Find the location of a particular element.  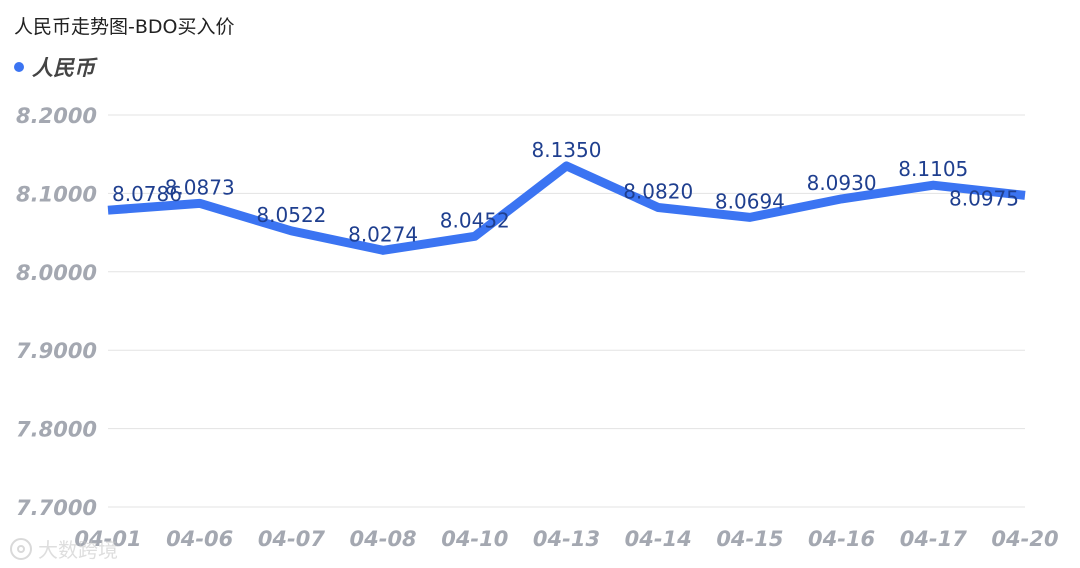

series-line is located at coordinates (566, 208).